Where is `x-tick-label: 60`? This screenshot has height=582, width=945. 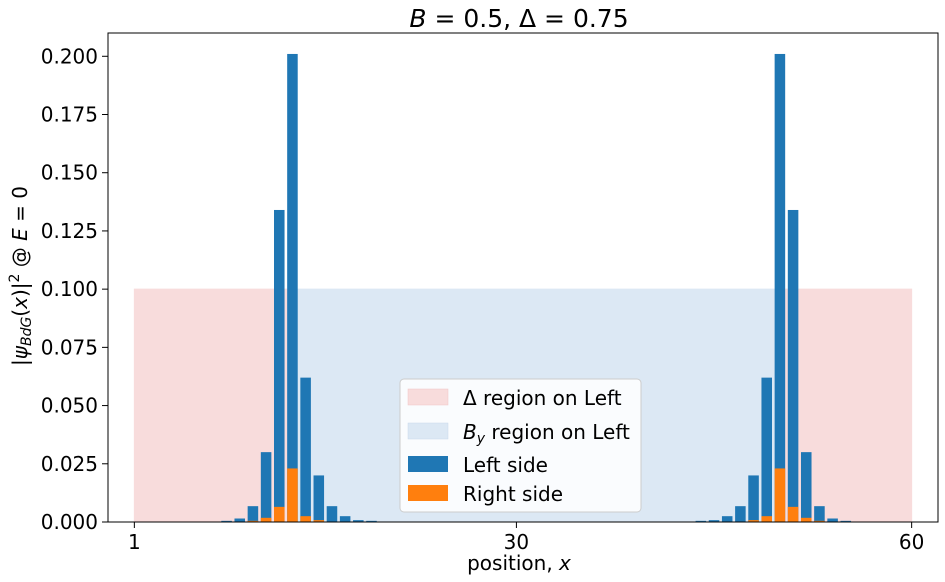 x-tick-label: 60 is located at coordinates (911, 542).